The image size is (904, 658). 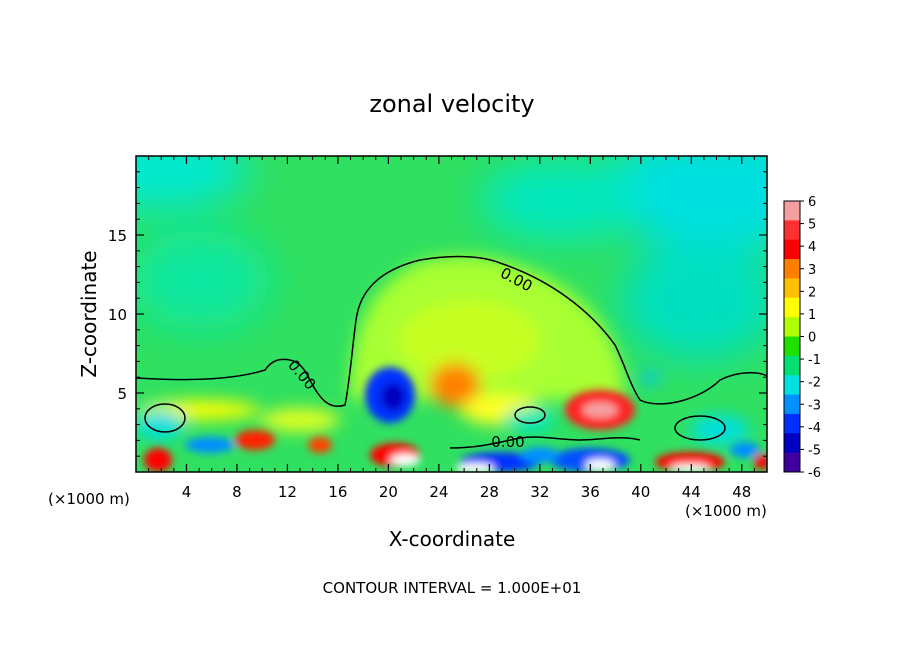 What do you see at coordinates (452, 588) in the screenshot?
I see `contour-interval-footer: CONTOUR INTERVAL = 1.000E+01` at bounding box center [452, 588].